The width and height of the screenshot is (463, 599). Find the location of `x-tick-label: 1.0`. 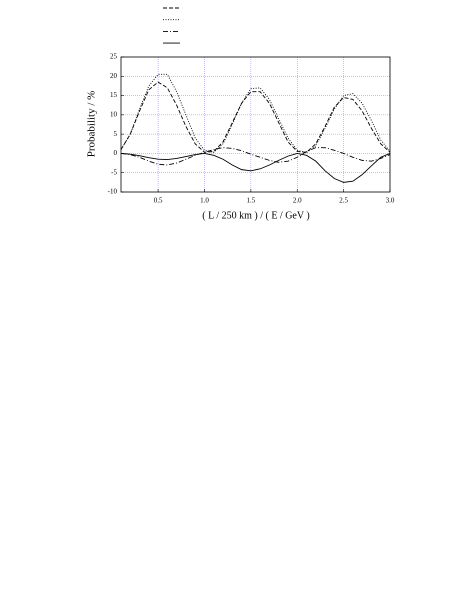

x-tick-label: 1.0 is located at coordinates (204, 201).